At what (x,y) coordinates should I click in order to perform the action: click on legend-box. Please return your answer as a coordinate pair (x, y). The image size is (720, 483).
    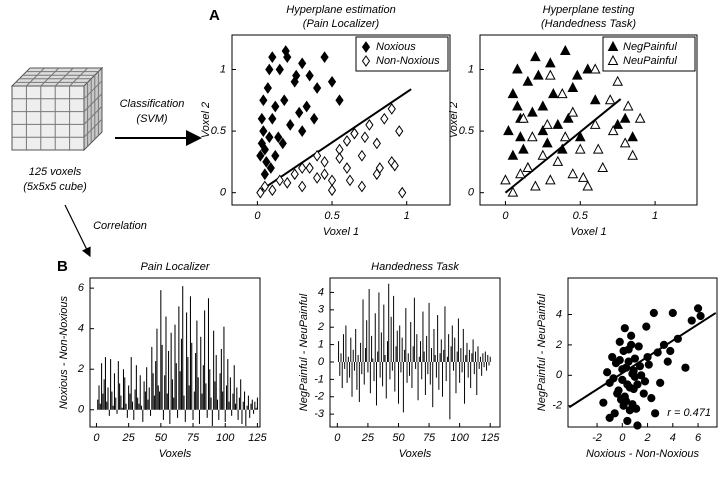
    Looking at the image, I should click on (649, 54).